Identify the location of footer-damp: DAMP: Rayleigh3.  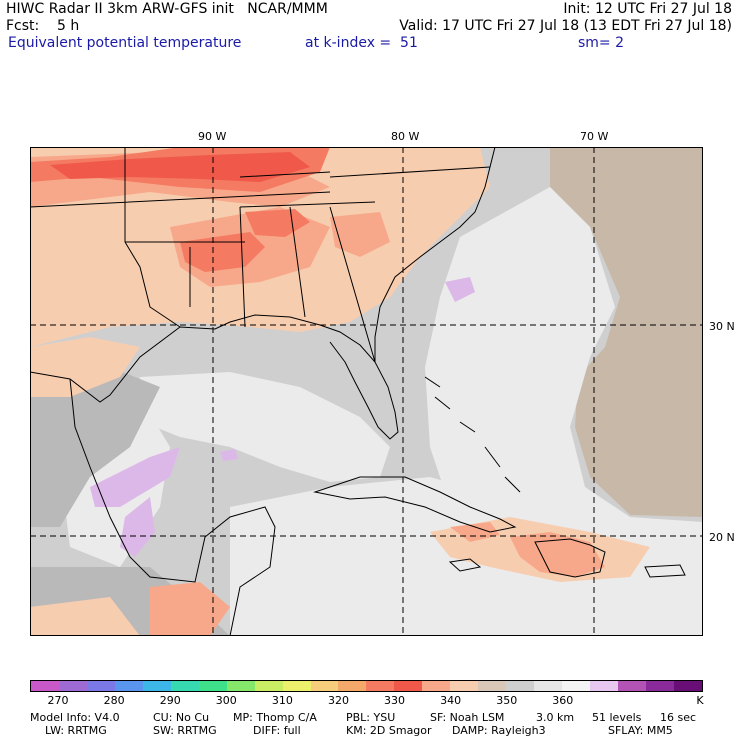
(499, 730).